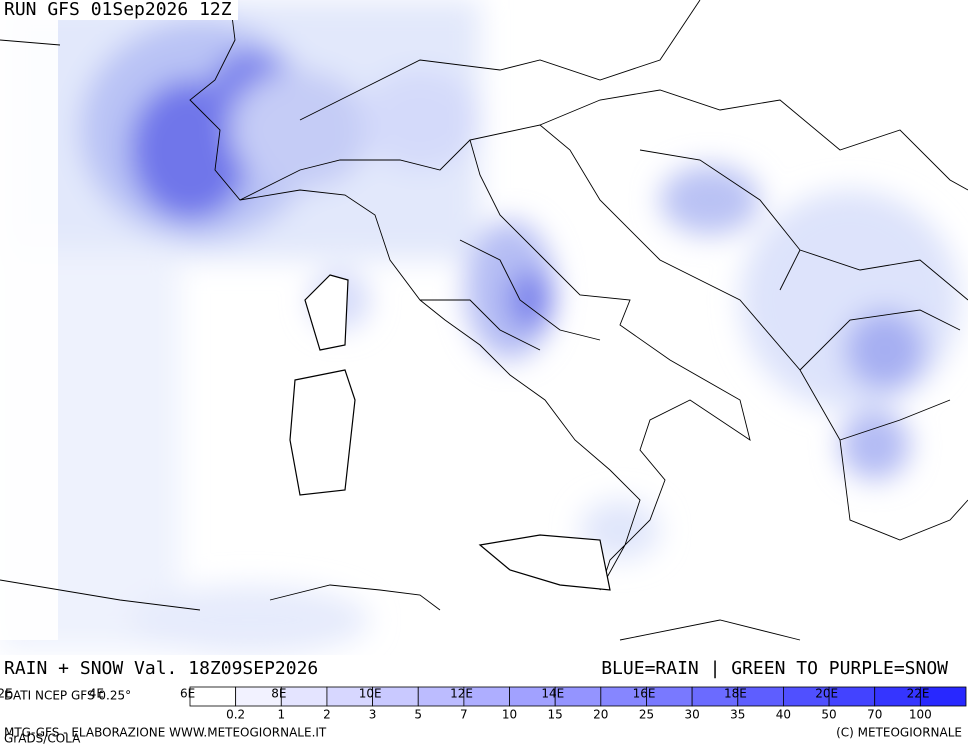 Image resolution: width=968 pixels, height=745 pixels. I want to click on longitude-label: 14E, so click(552, 694).